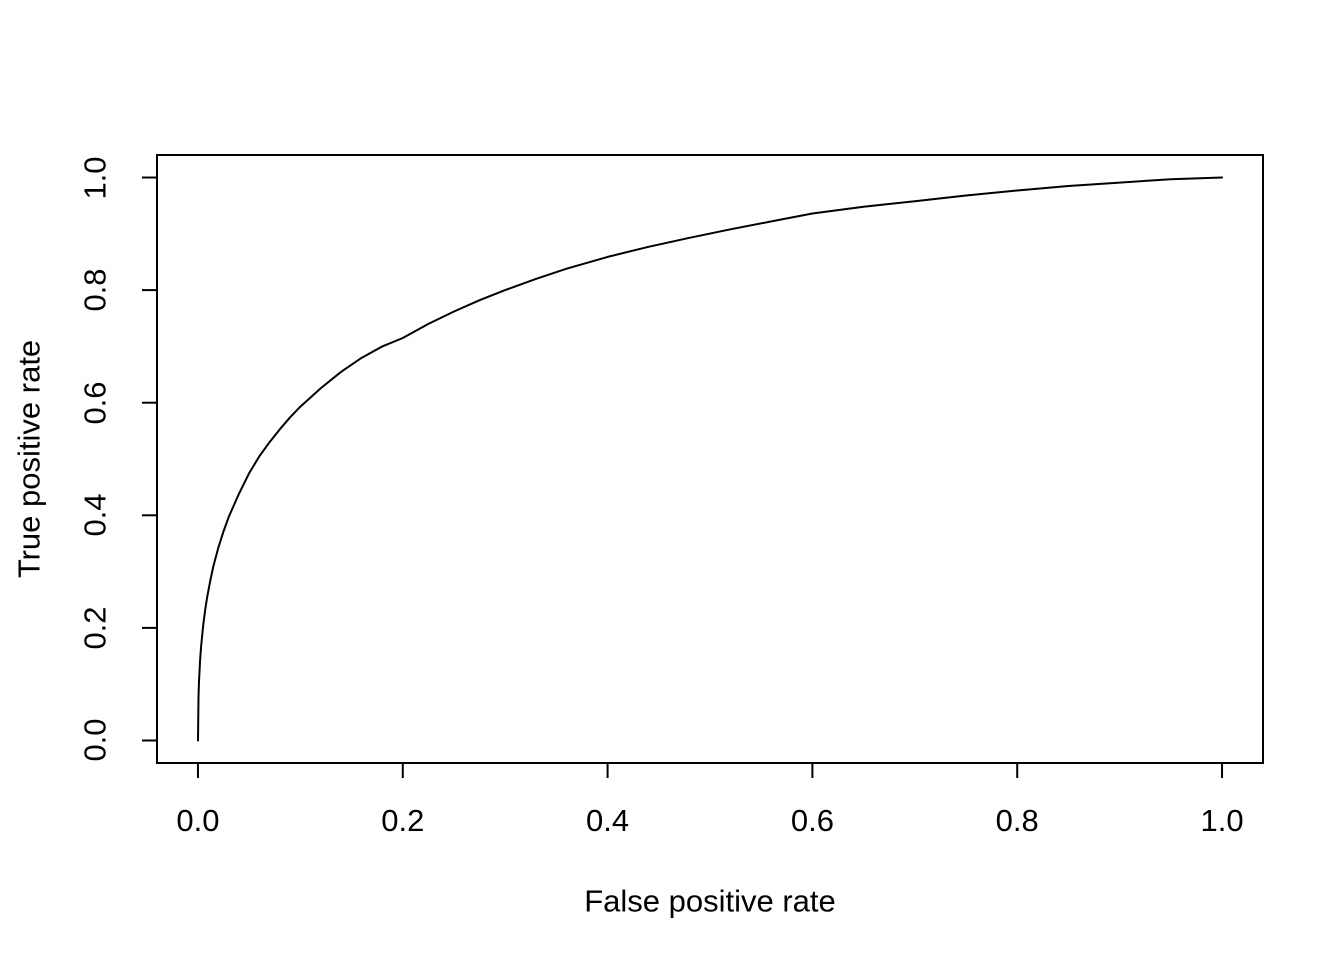 The width and height of the screenshot is (1344, 960). I want to click on x-axis-title: False positive rate, so click(710, 901).